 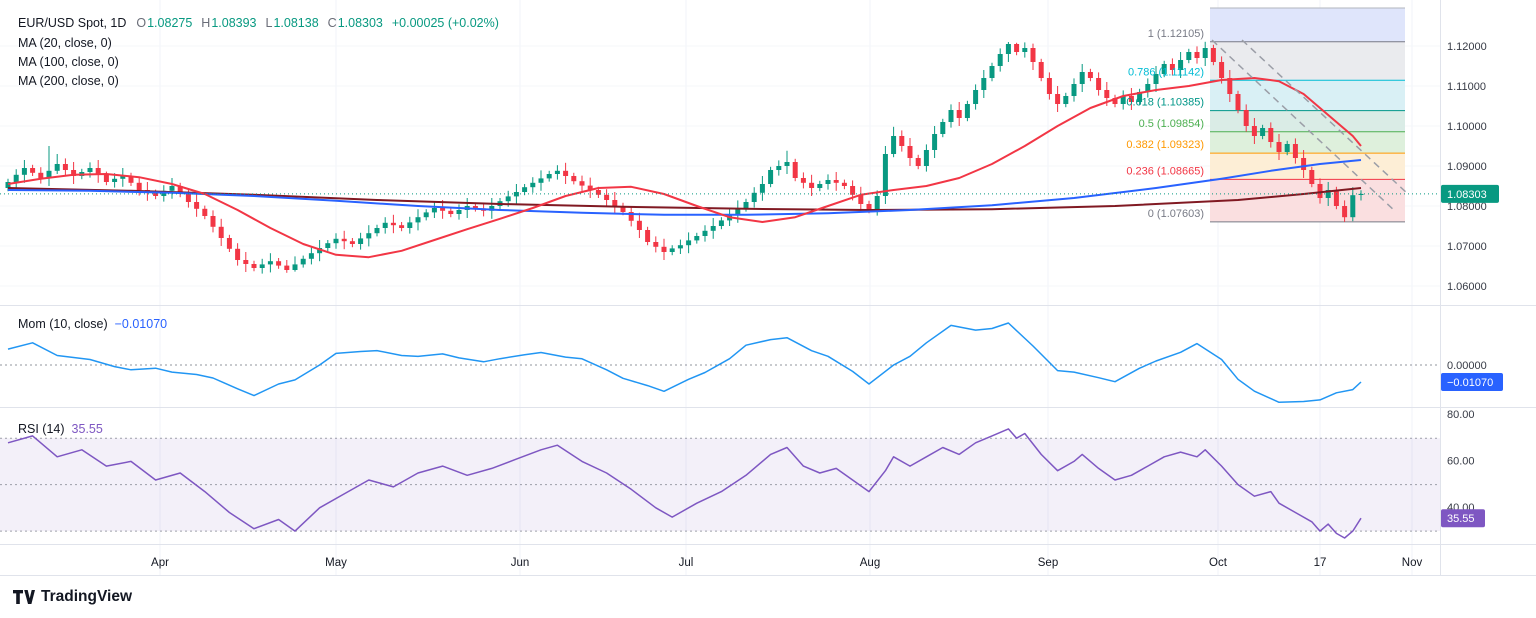 I want to click on time-axis: Apr May Jun Jul Aug Sep Oct 17 Nov, so click(x=786, y=563).